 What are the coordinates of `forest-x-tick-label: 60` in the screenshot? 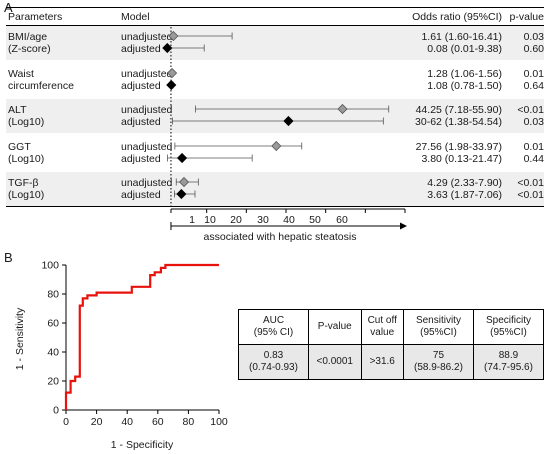 It's located at (342, 220).